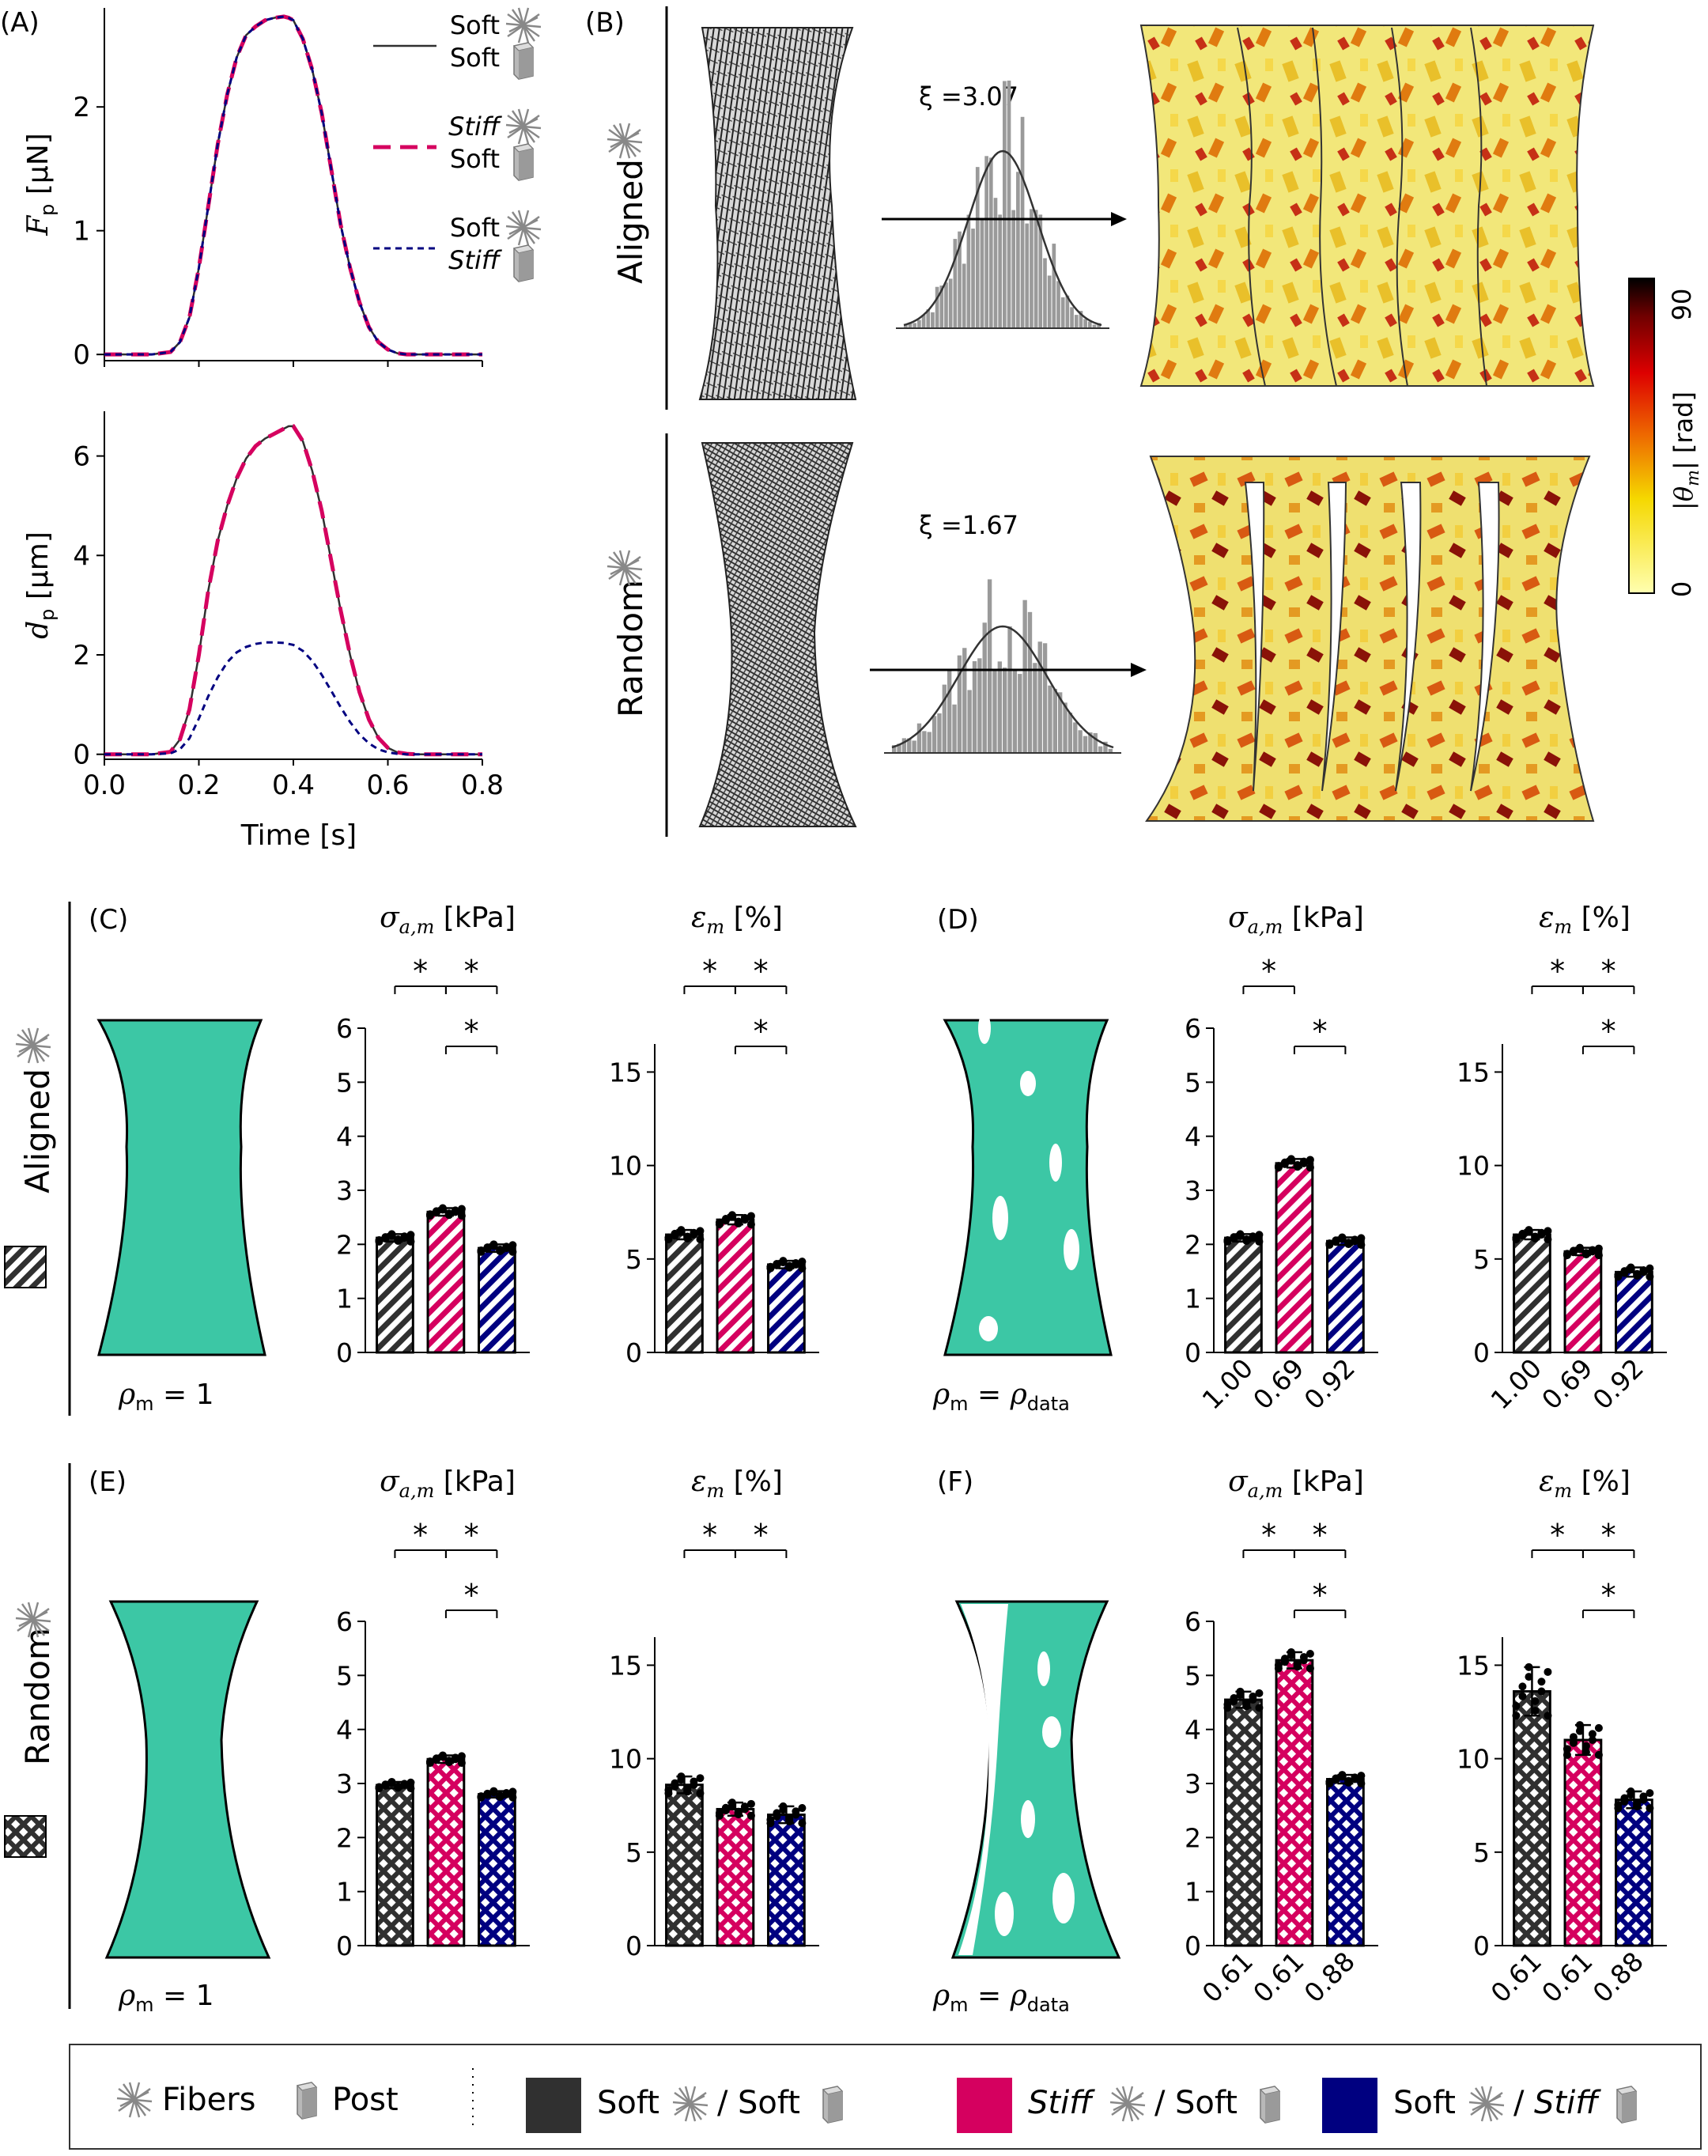 This screenshot has height=2156, width=1708. I want to click on displacement-plot: 0 2 4 6 0.0 0.2 0.4 0.6 0.8 dp [µm], so click(263, 606).